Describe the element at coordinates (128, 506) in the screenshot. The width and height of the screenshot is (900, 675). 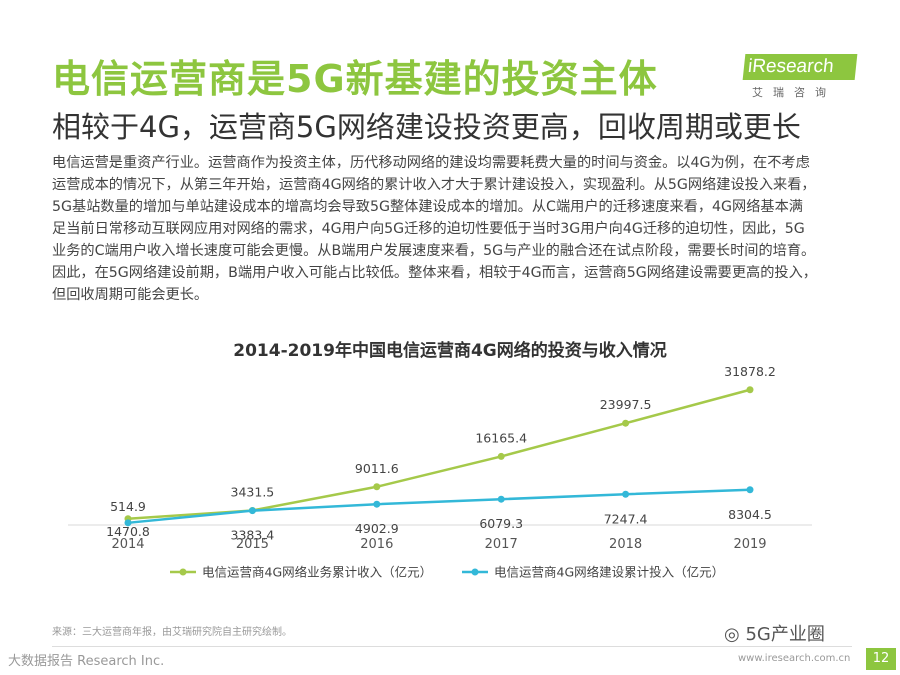
I see `data-label: 514.9` at that location.